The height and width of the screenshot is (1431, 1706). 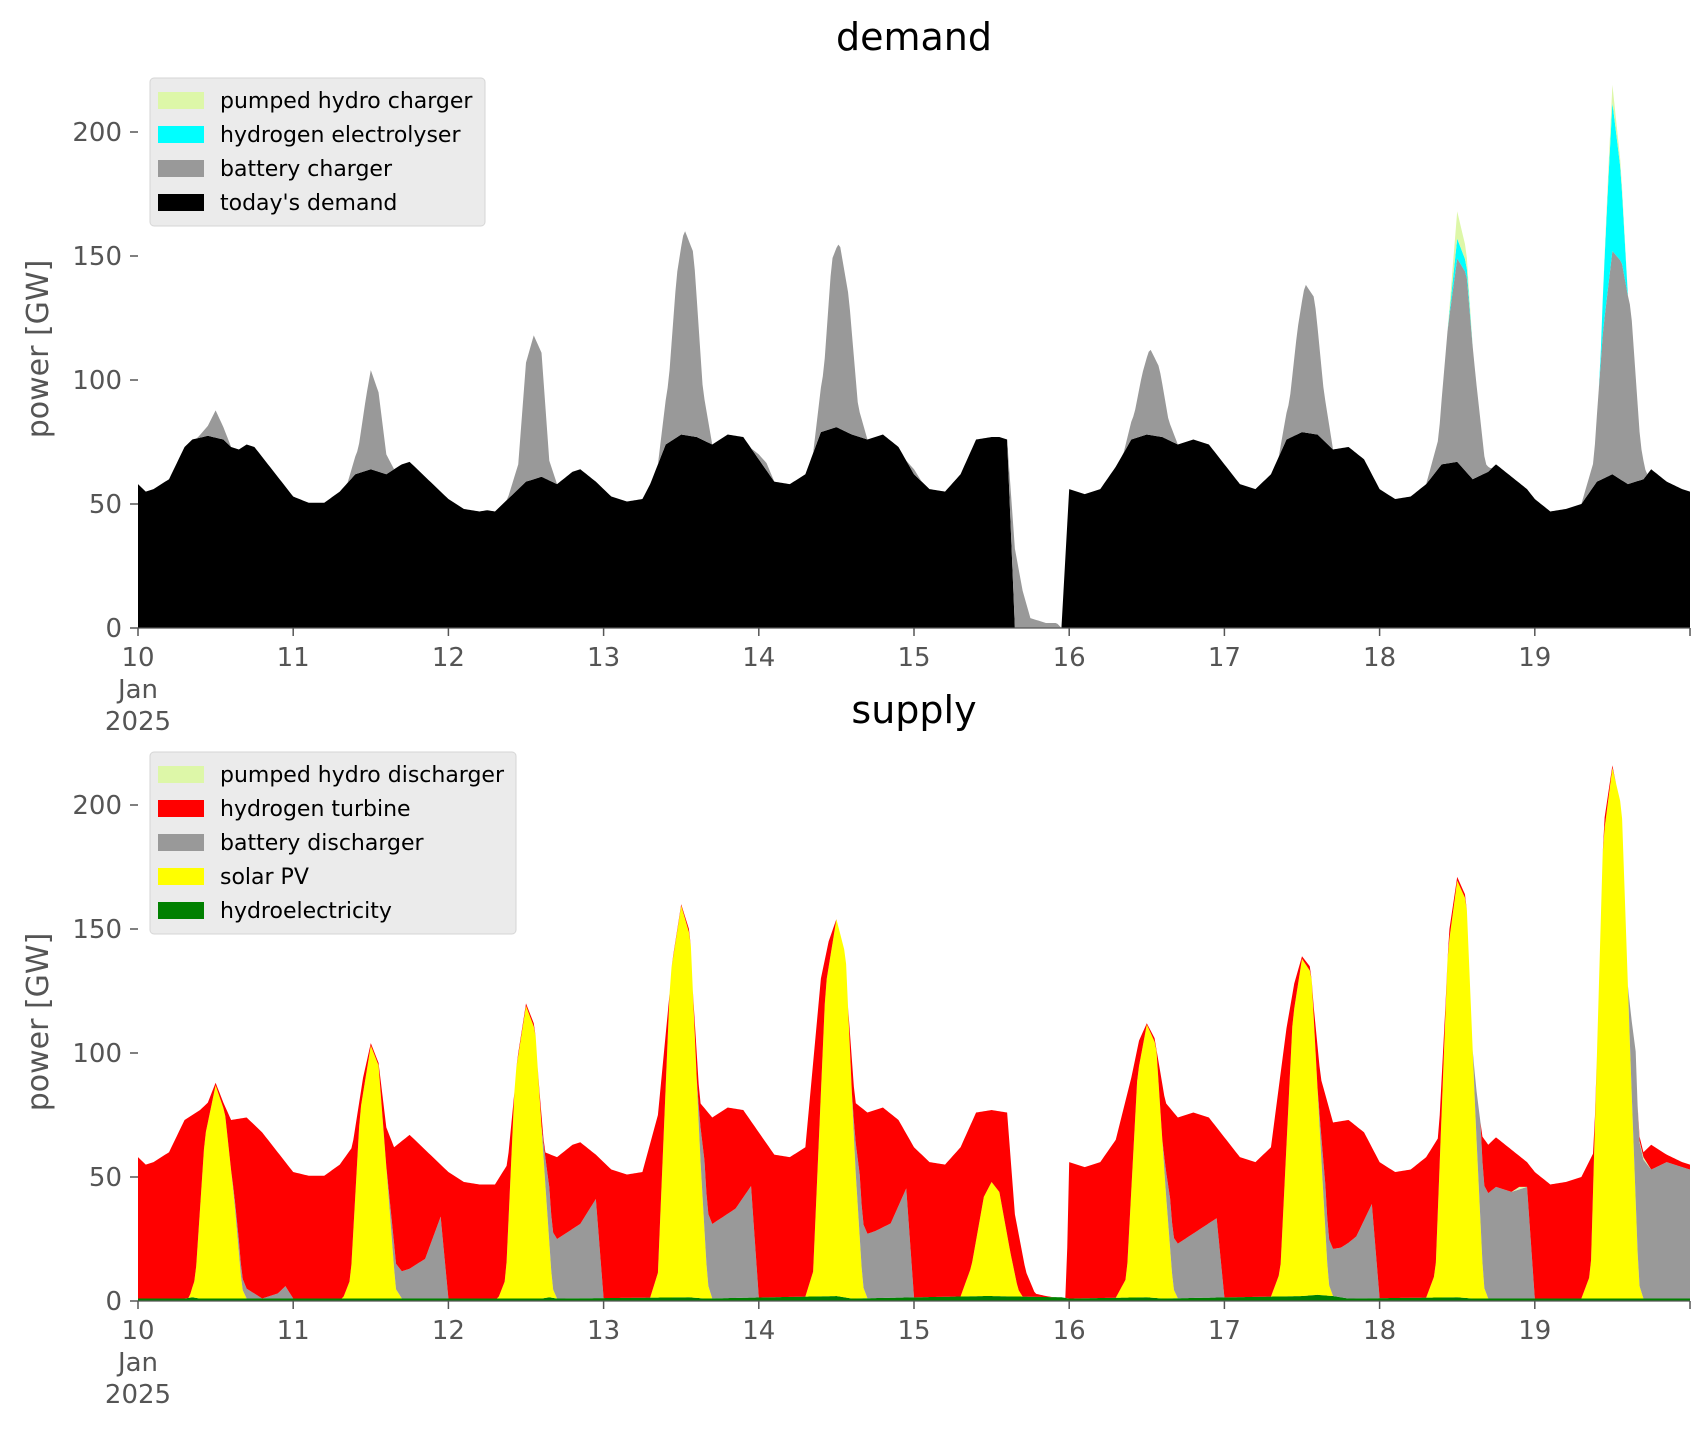 I want to click on area-hydroelectricity, so click(x=914, y=1297).